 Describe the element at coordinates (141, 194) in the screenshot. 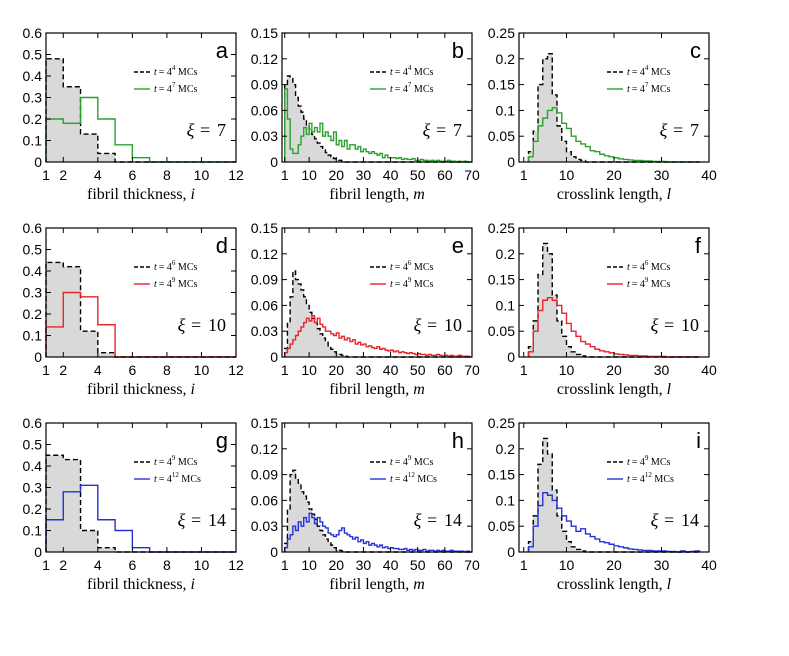

I see `x-axis-label: fibril thickness, i` at that location.